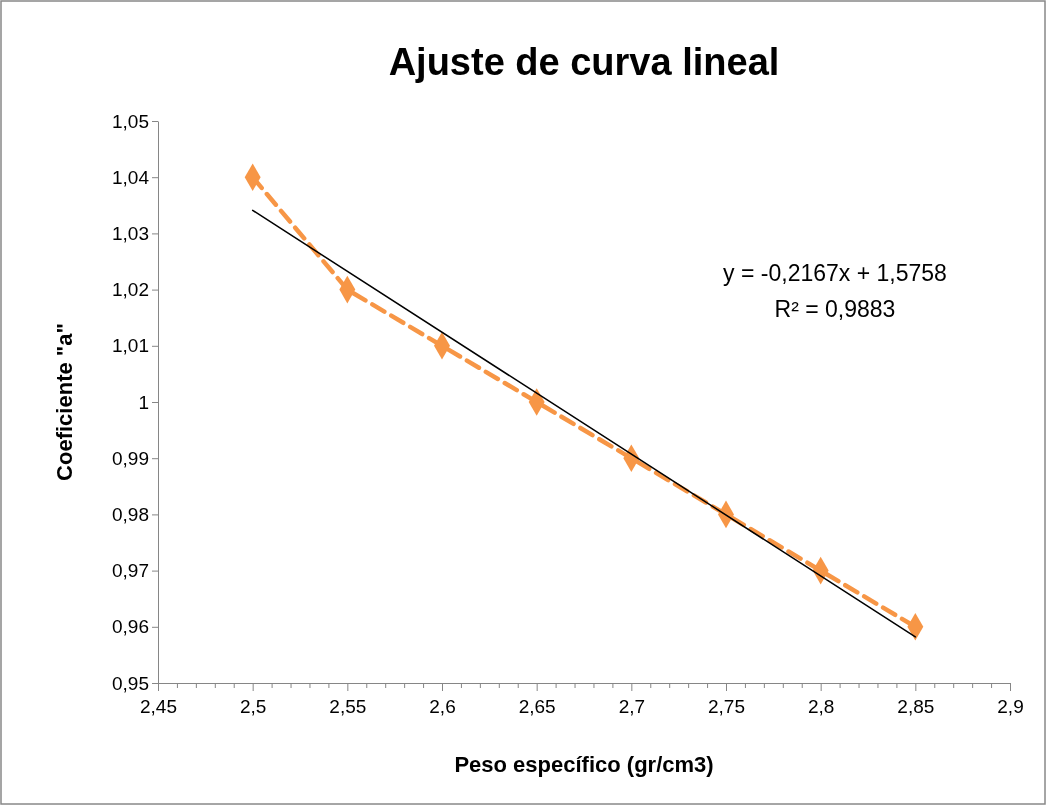 The height and width of the screenshot is (807, 1048). What do you see at coordinates (1010, 706) in the screenshot?
I see `x-tick-label: 2,9` at bounding box center [1010, 706].